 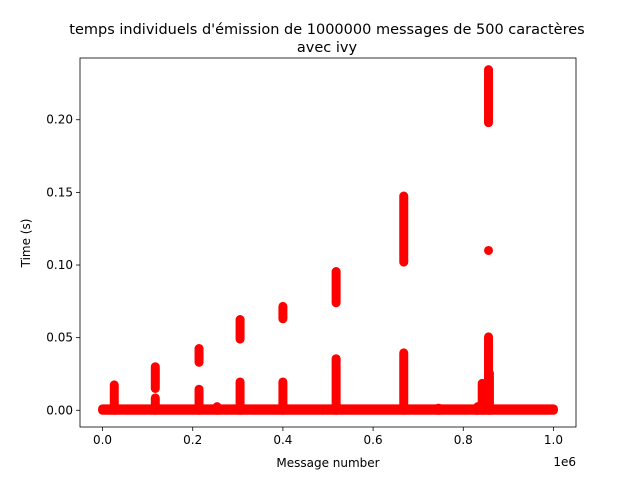 What do you see at coordinates (59, 120) in the screenshot?
I see `y-tick-label: 0.20` at bounding box center [59, 120].